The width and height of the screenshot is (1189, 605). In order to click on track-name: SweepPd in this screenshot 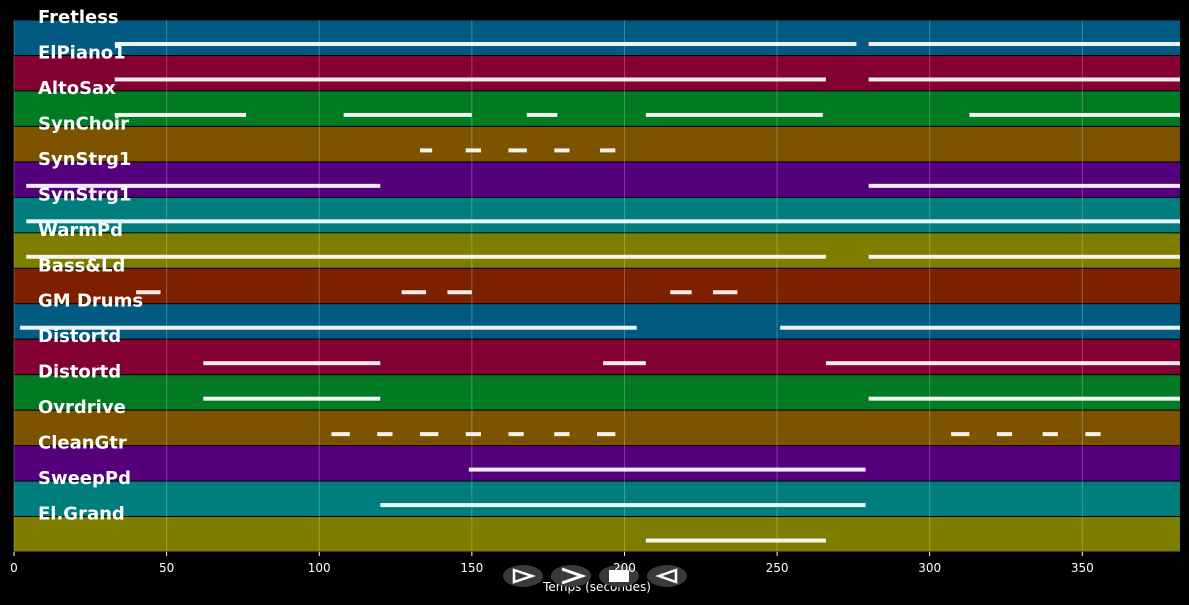, I will do `click(84, 478)`.